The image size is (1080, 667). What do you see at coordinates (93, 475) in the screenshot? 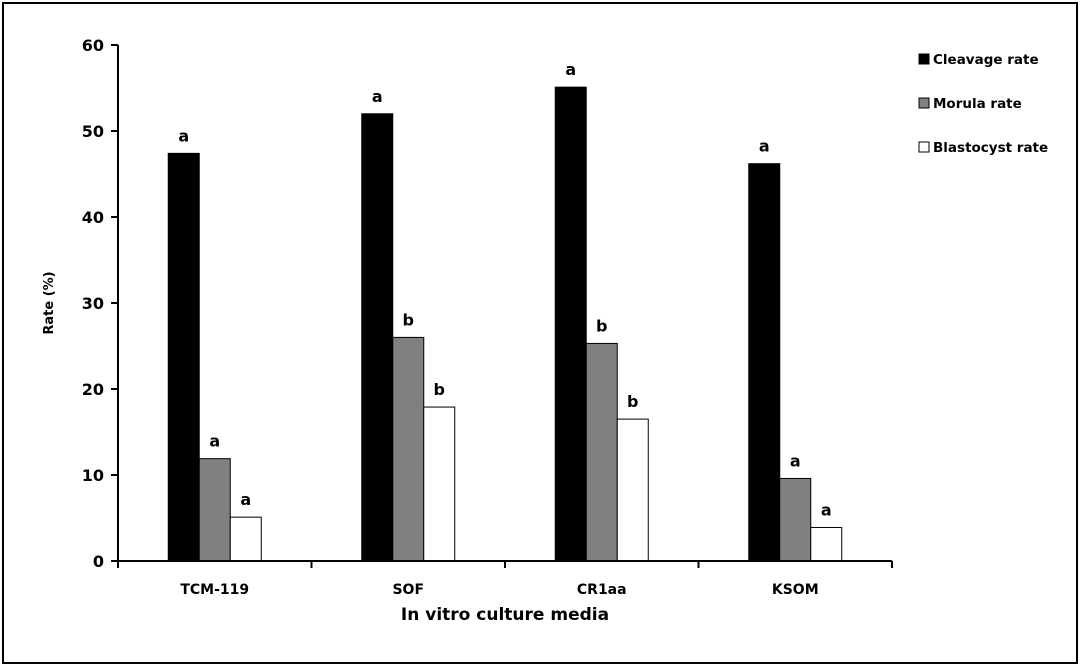
I see `y-tick-label: 10` at bounding box center [93, 475].